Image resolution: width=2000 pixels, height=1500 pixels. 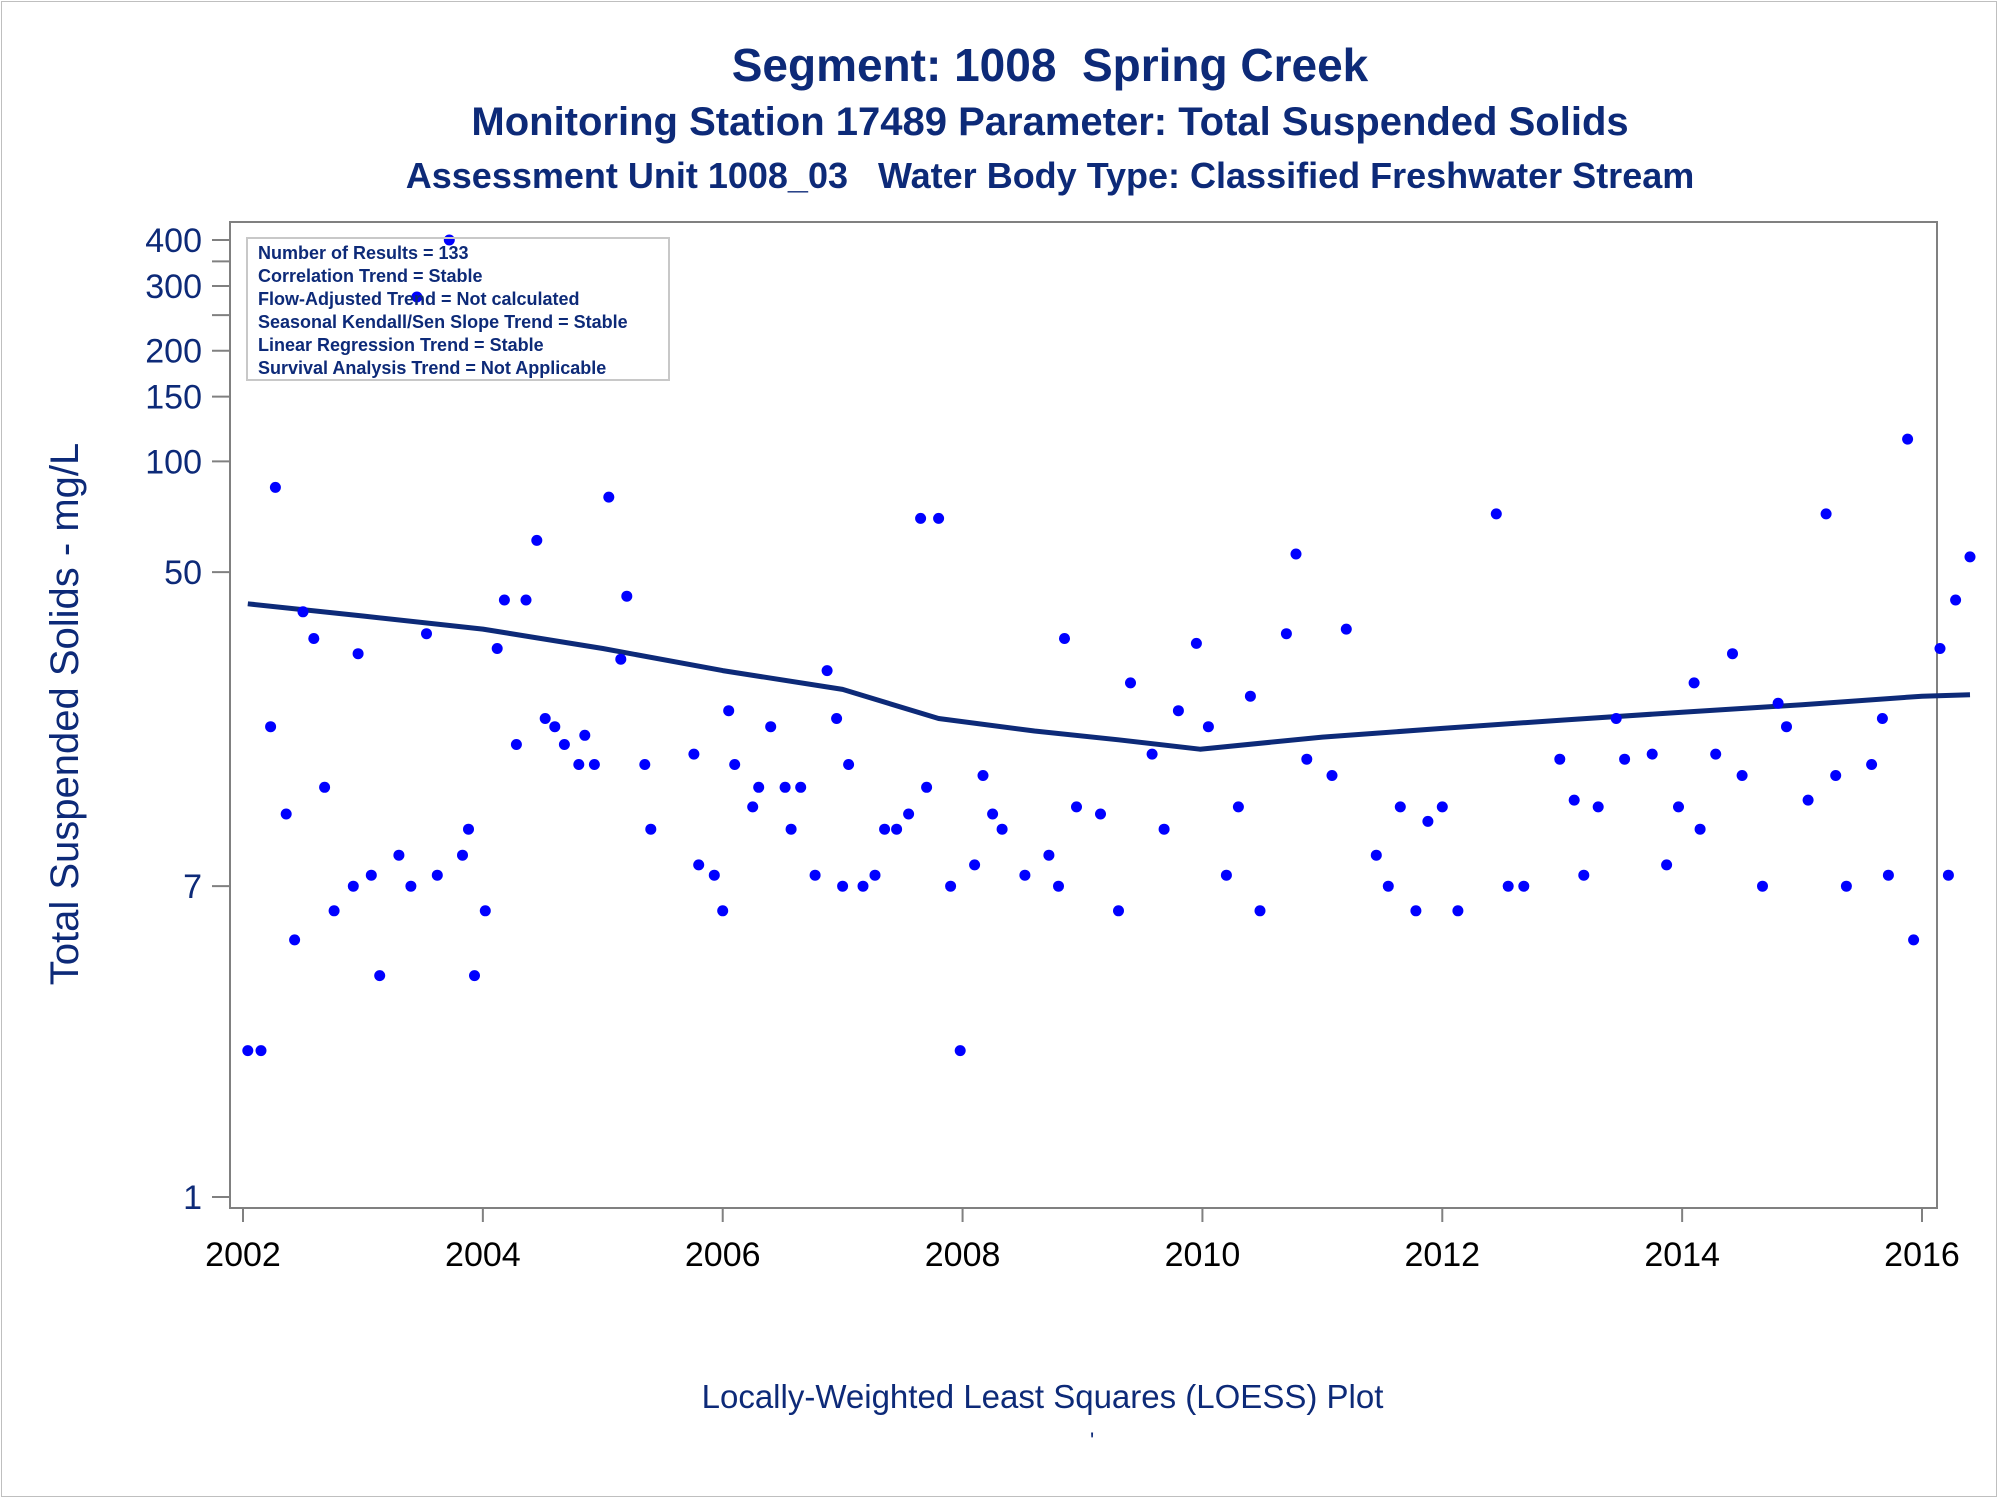 I want to click on y-tick-label-300: 300, so click(x=173, y=287).